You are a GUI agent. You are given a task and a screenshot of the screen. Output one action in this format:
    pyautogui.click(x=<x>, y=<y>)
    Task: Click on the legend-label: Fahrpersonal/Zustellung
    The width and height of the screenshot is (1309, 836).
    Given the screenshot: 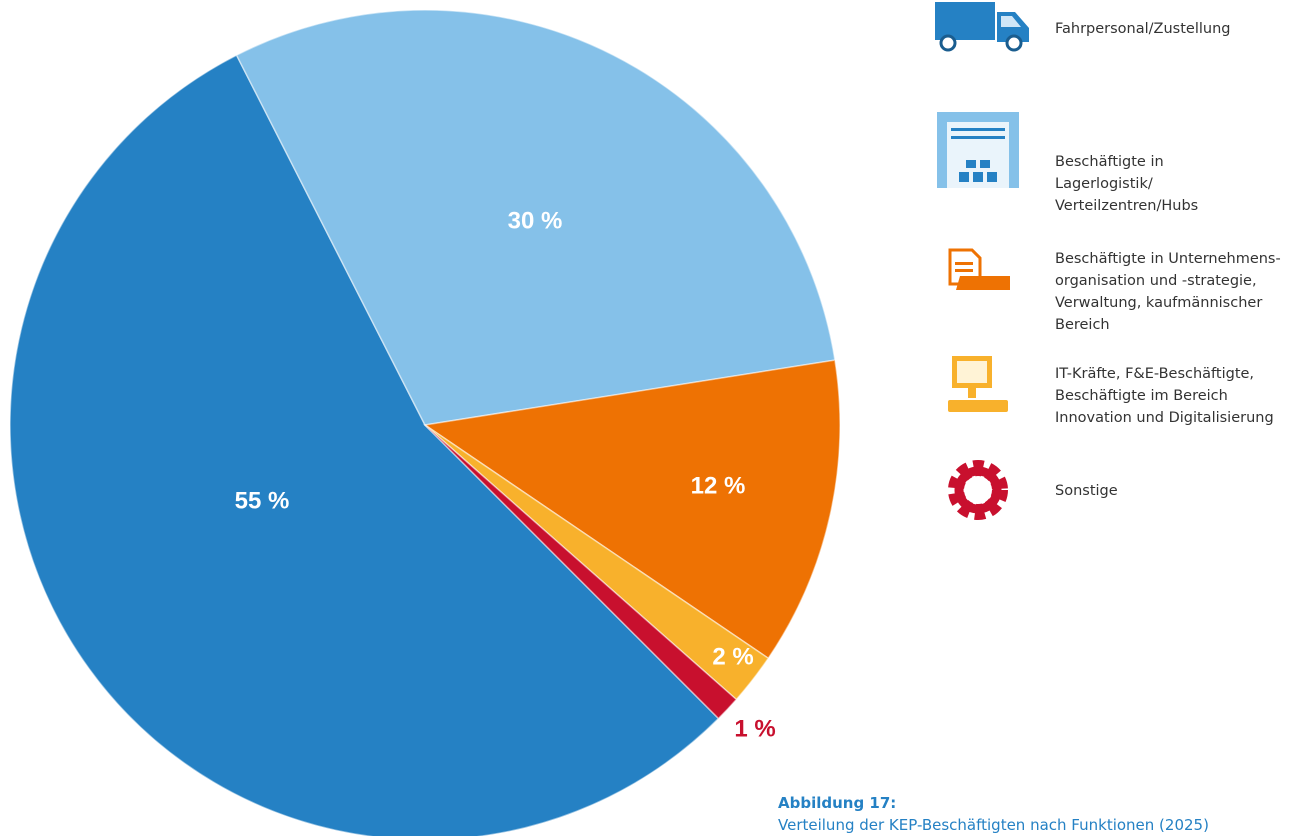 What is the action you would take?
    pyautogui.click(x=1143, y=29)
    